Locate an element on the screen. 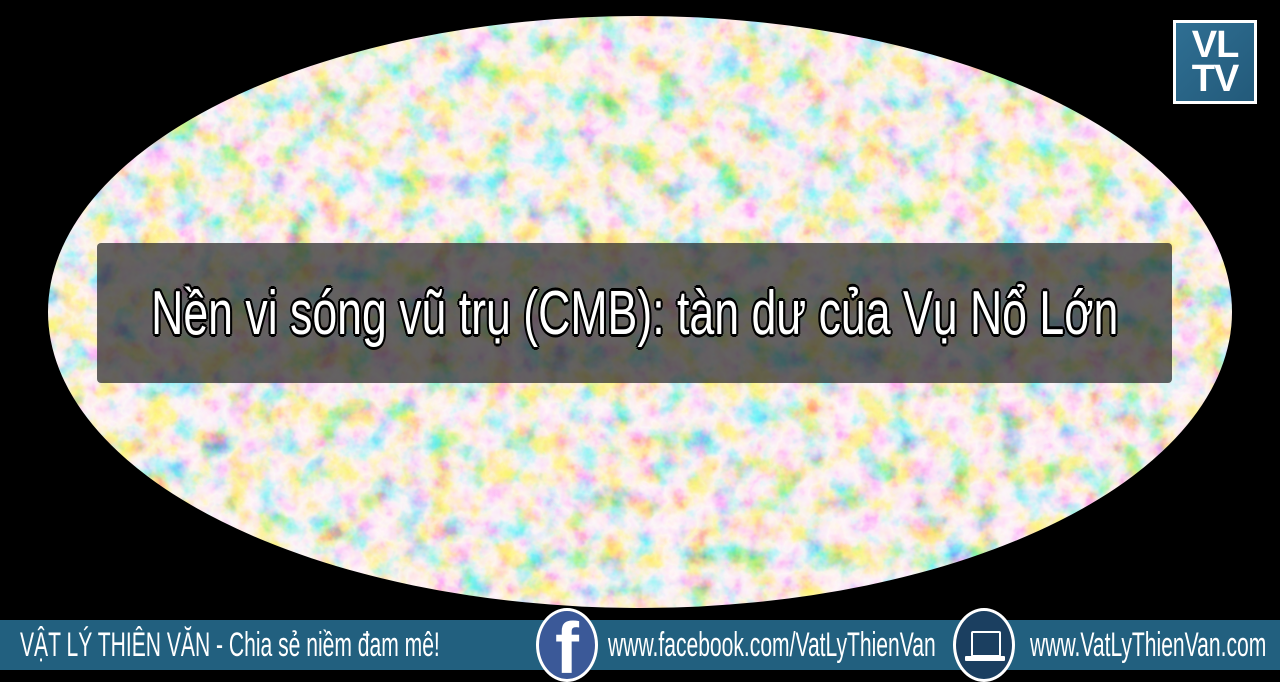 Image resolution: width=1280 pixels, height=682 pixels. vltv-logo: VL TV is located at coordinates (1215, 62).